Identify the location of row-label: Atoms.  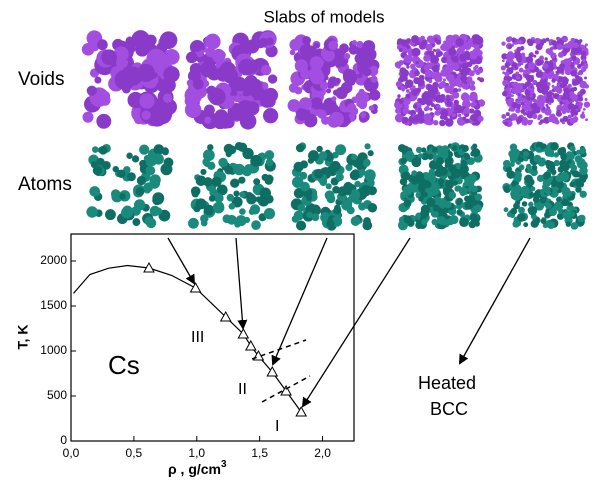
(45, 184).